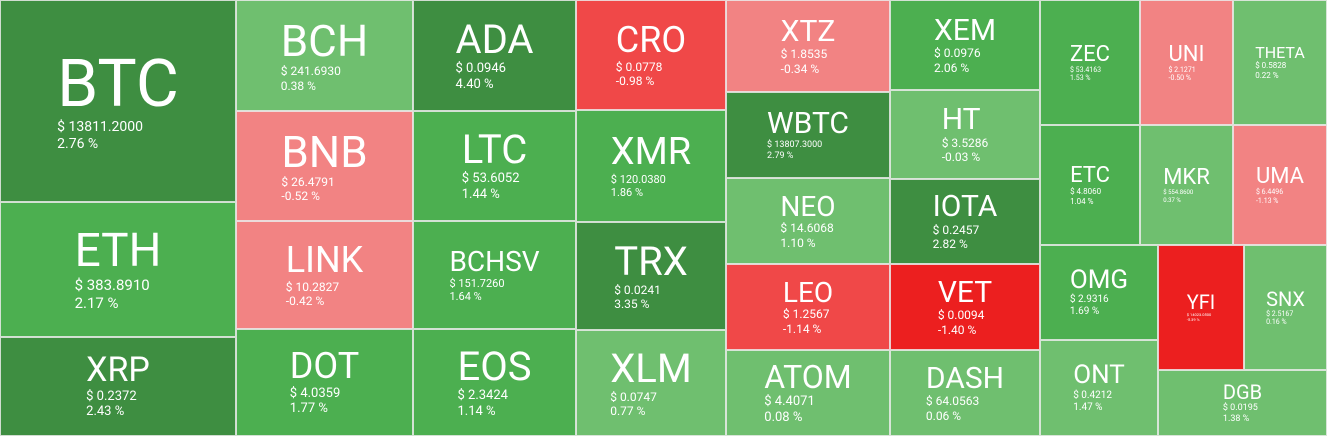 The width and height of the screenshot is (1327, 436). What do you see at coordinates (795, 144) in the screenshot?
I see `price: $ 13807.3000` at bounding box center [795, 144].